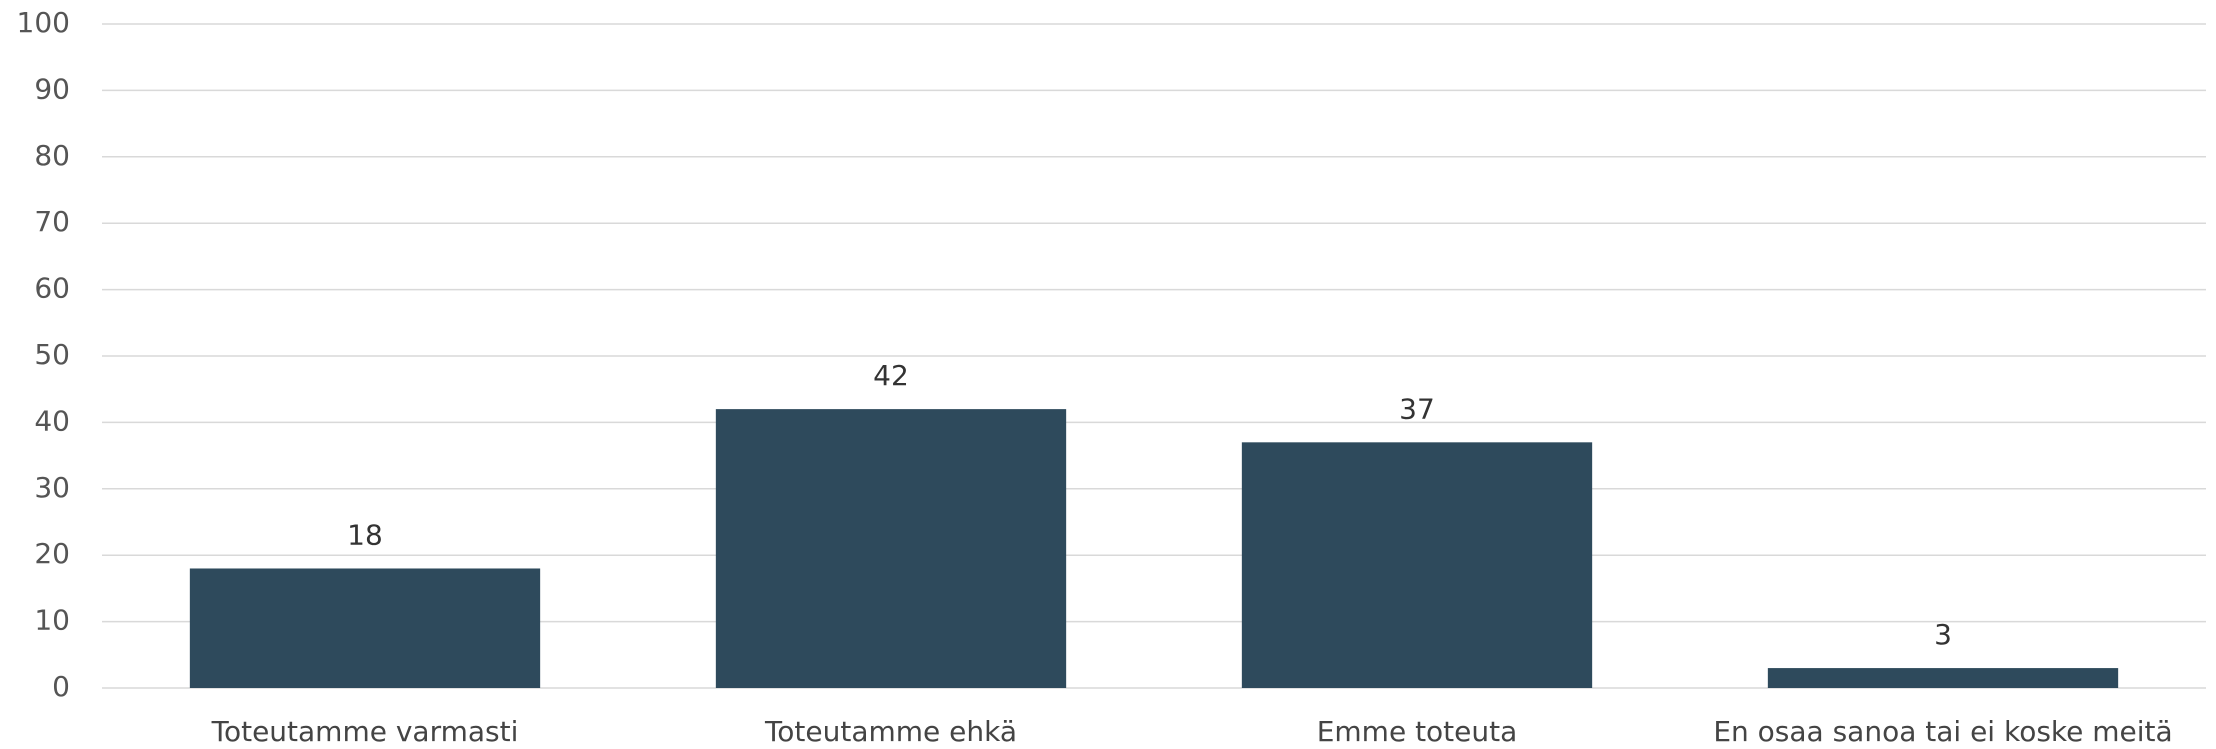  Describe the element at coordinates (52, 88) in the screenshot. I see `y-tick-label: 90` at that location.